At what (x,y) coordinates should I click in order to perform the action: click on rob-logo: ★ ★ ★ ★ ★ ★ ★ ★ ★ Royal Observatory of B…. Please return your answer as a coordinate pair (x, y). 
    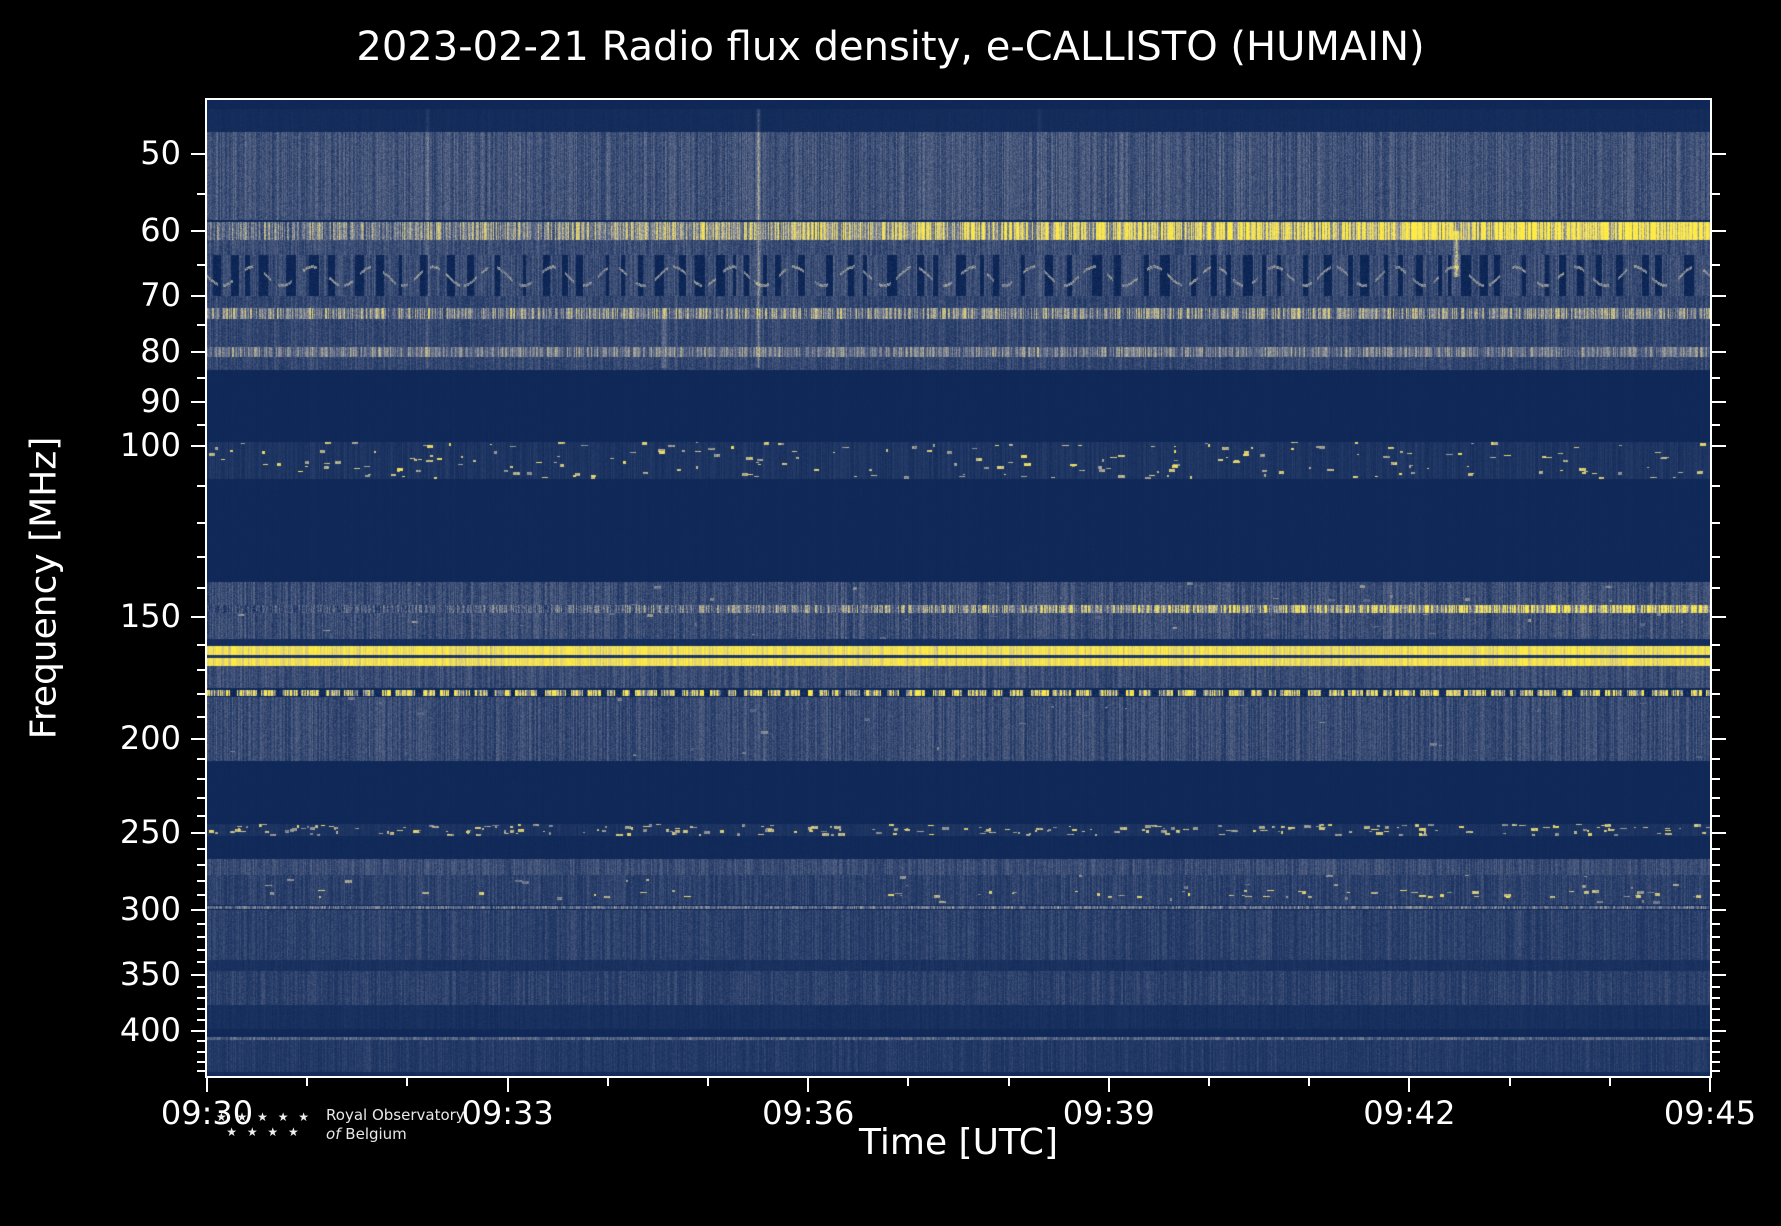
    Looking at the image, I should click on (340, 1125).